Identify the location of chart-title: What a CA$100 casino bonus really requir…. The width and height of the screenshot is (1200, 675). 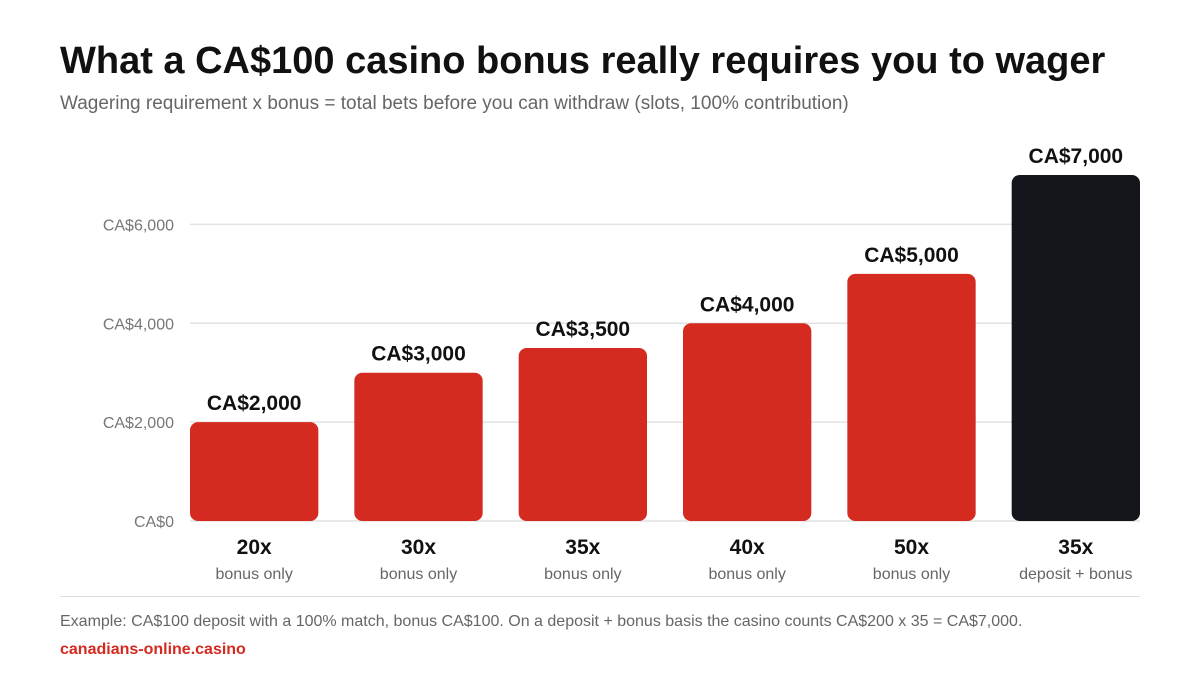
(583, 61).